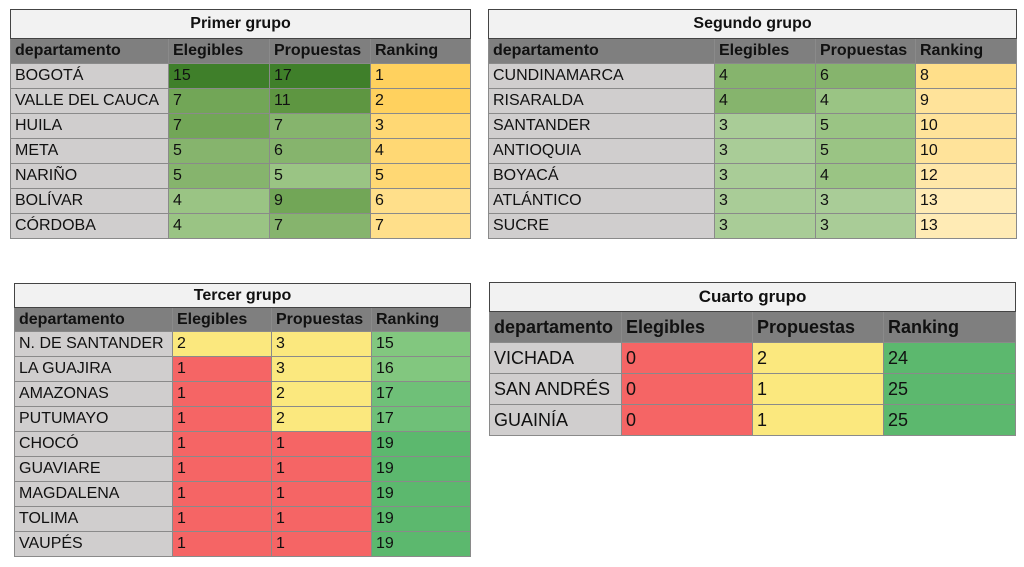 This screenshot has width=1024, height=567. Describe the element at coordinates (420, 76) in the screenshot. I see `ranking-cell: 1` at that location.